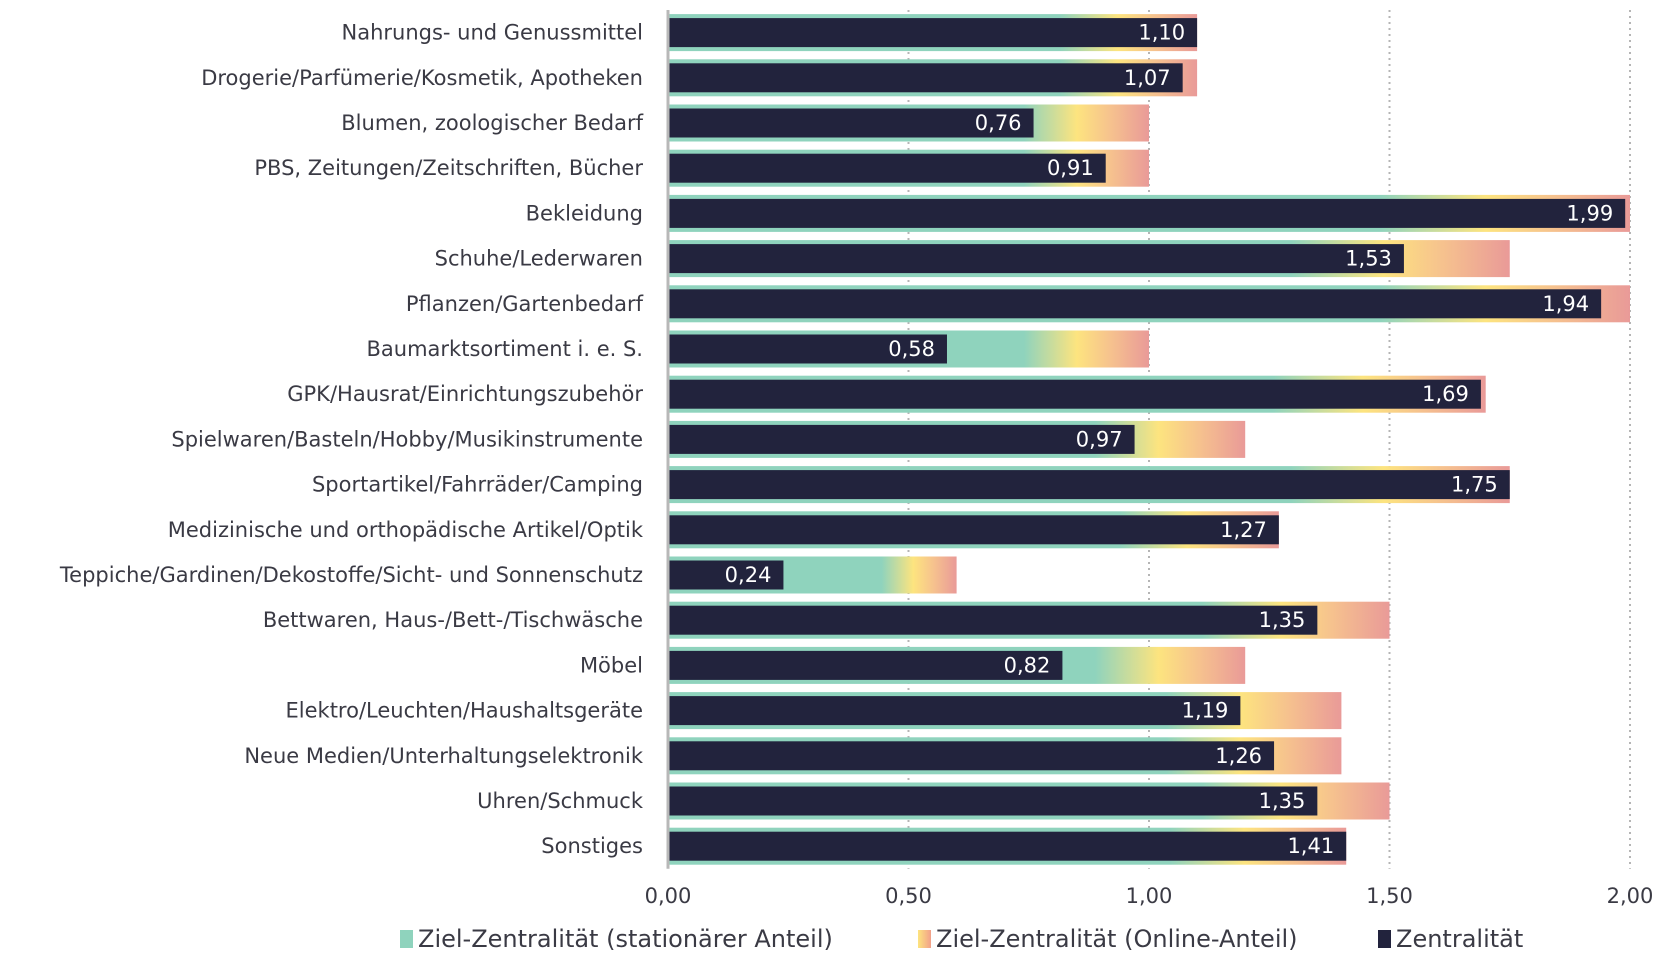  What do you see at coordinates (1310, 846) in the screenshot?
I see `value-label: 1,41` at bounding box center [1310, 846].